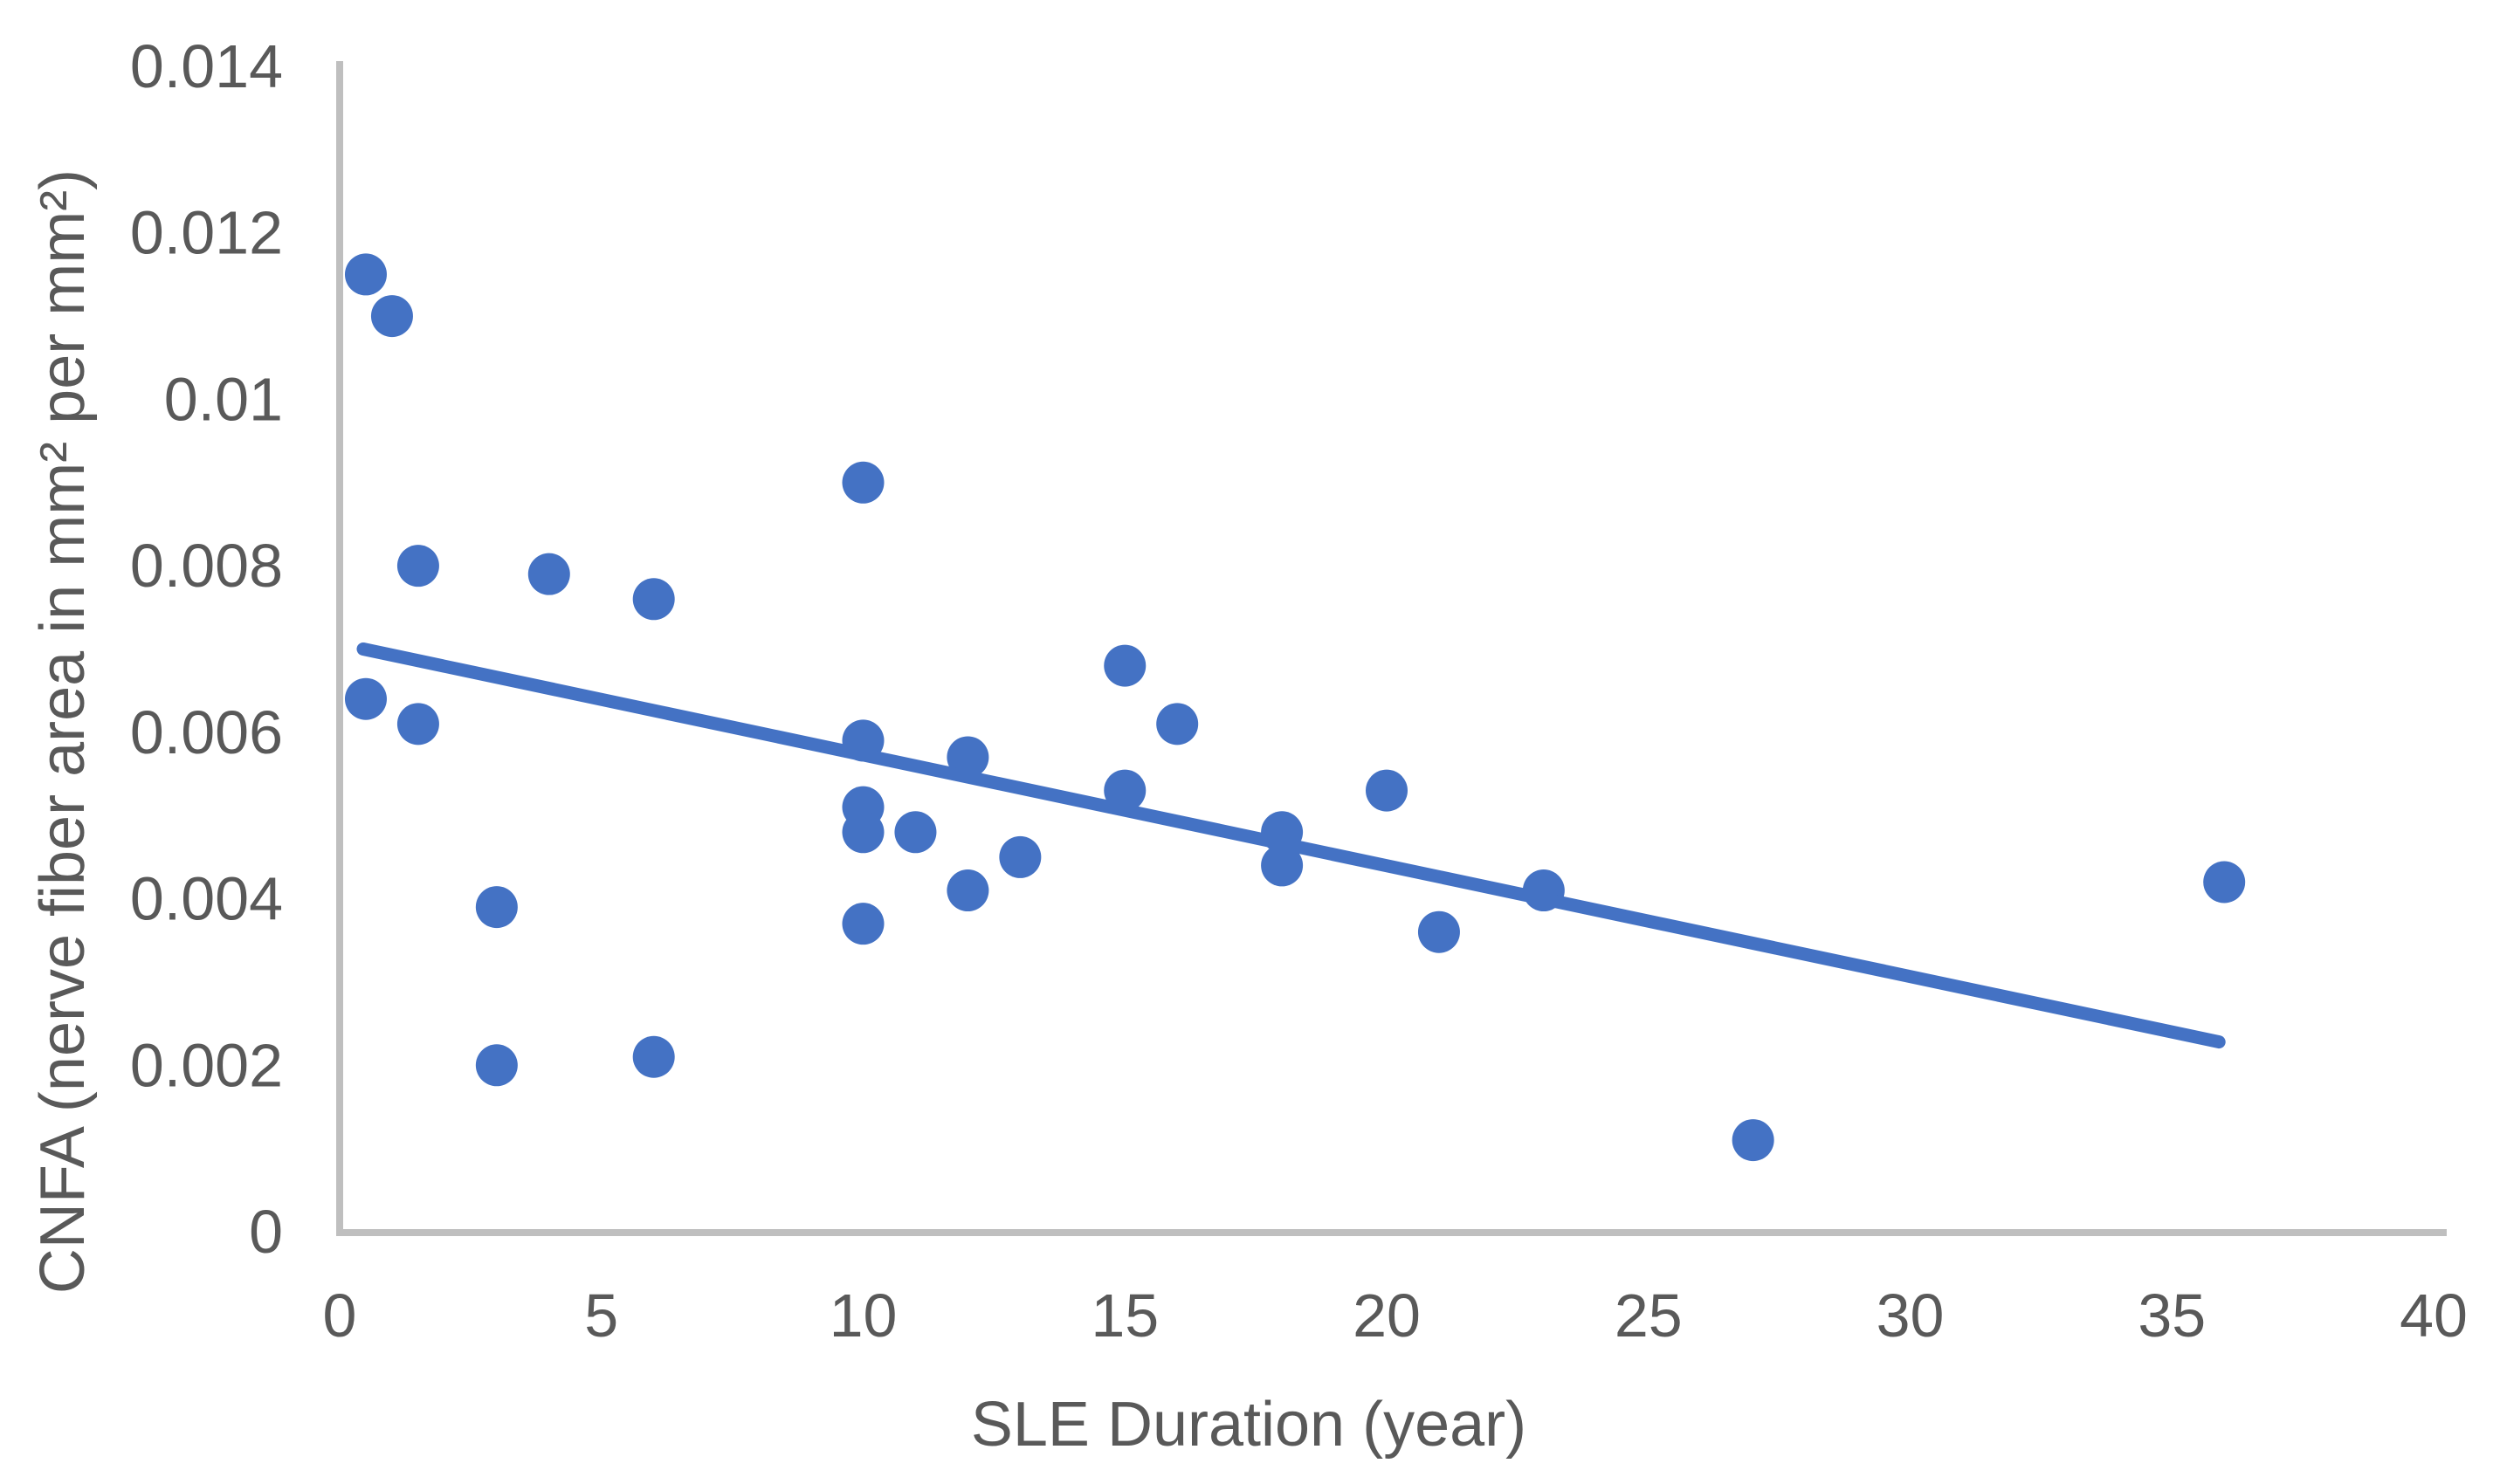 This screenshot has width=2493, height=1484. Describe the element at coordinates (2434, 1316) in the screenshot. I see `x-tick-label: 40` at that location.